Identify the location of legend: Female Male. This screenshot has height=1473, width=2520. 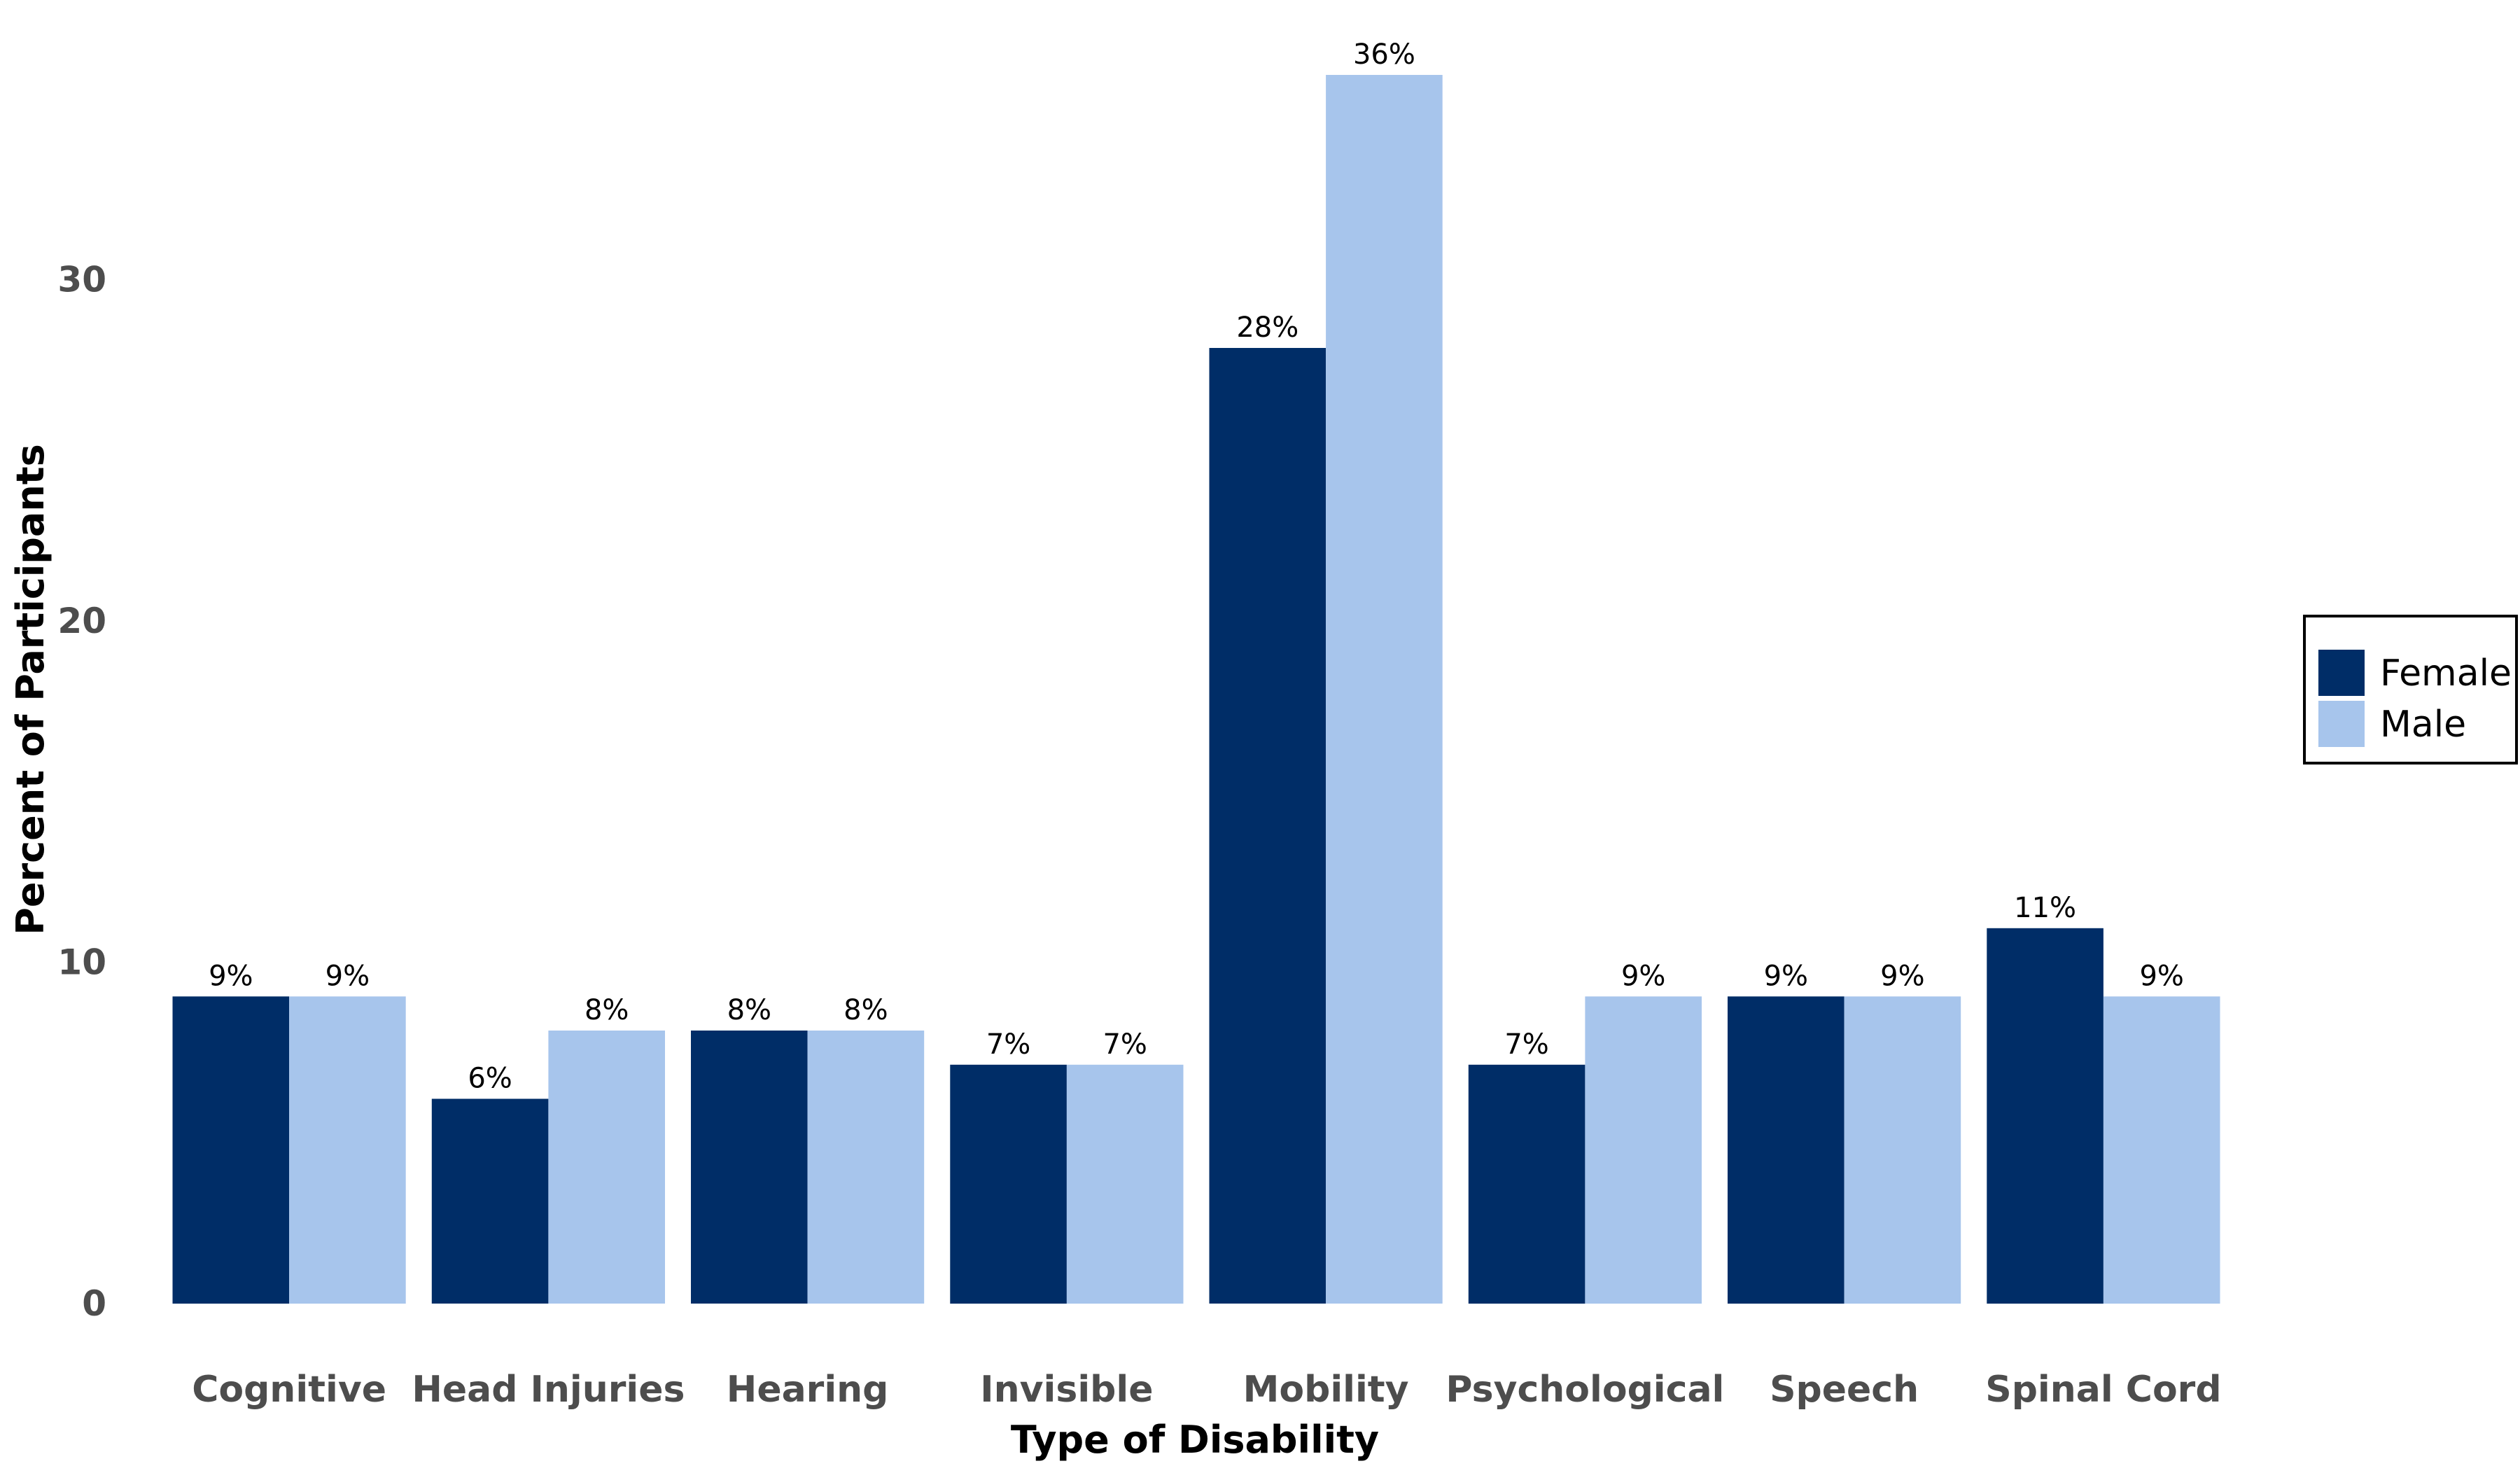
(2410, 690).